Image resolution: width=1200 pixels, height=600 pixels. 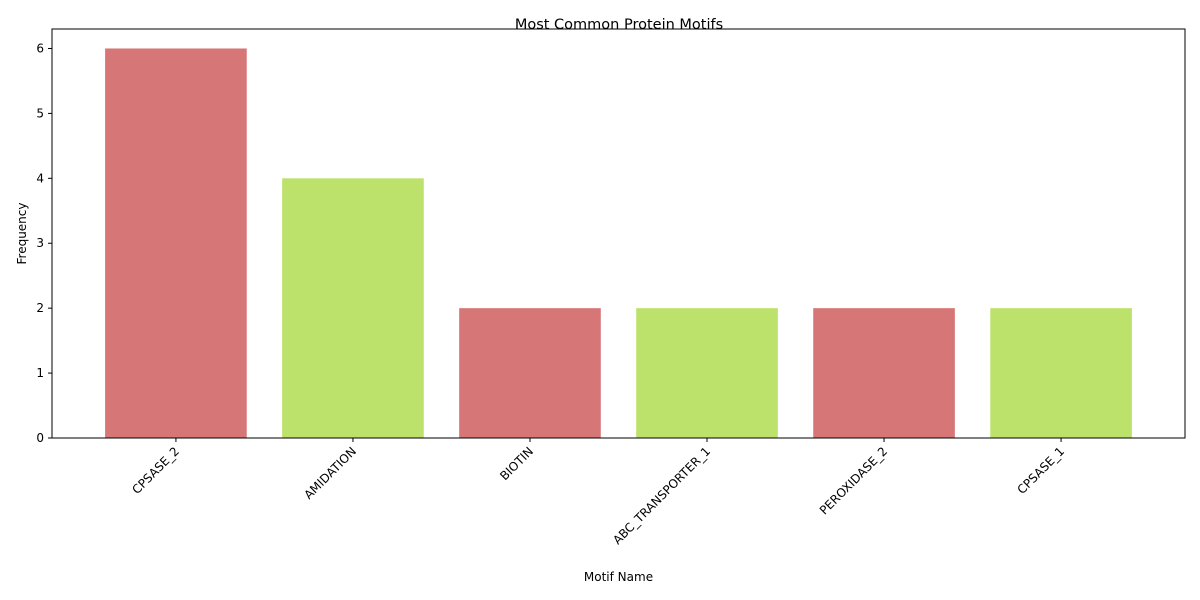 What do you see at coordinates (40, 438) in the screenshot?
I see `y-tick-label: 0` at bounding box center [40, 438].